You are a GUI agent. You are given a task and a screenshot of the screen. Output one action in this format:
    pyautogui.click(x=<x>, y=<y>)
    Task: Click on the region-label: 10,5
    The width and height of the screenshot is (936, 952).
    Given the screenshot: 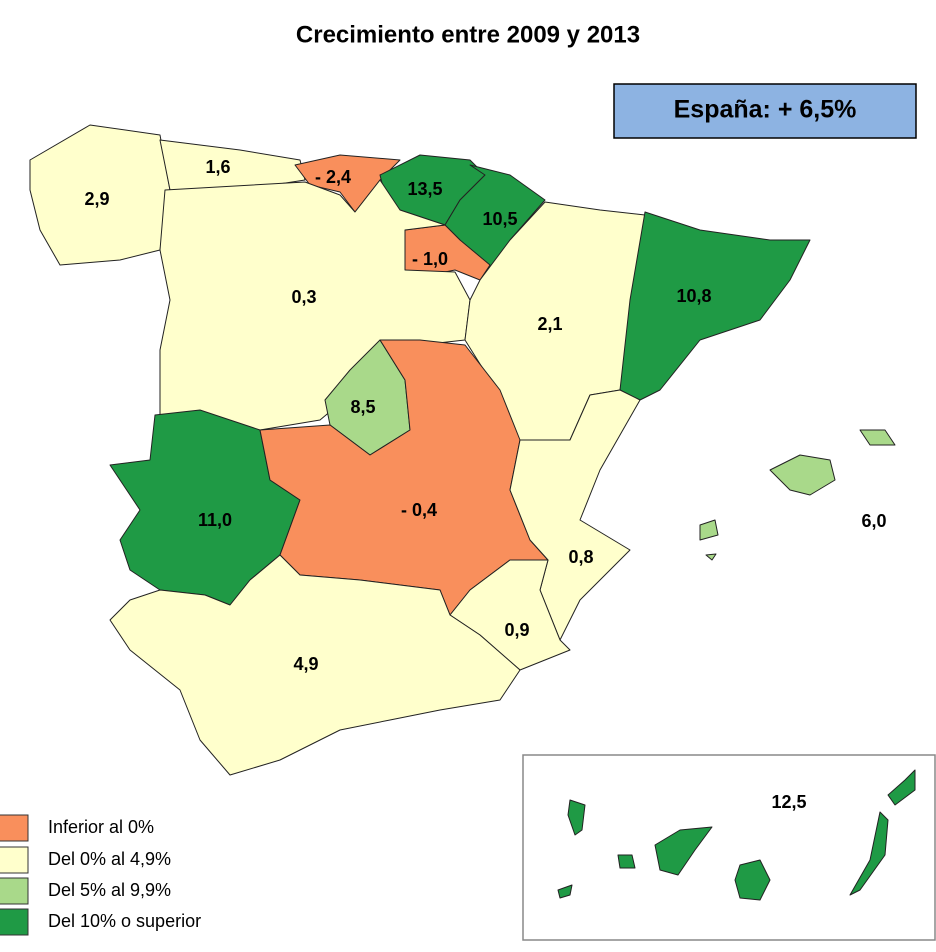 What is the action you would take?
    pyautogui.click(x=499, y=219)
    